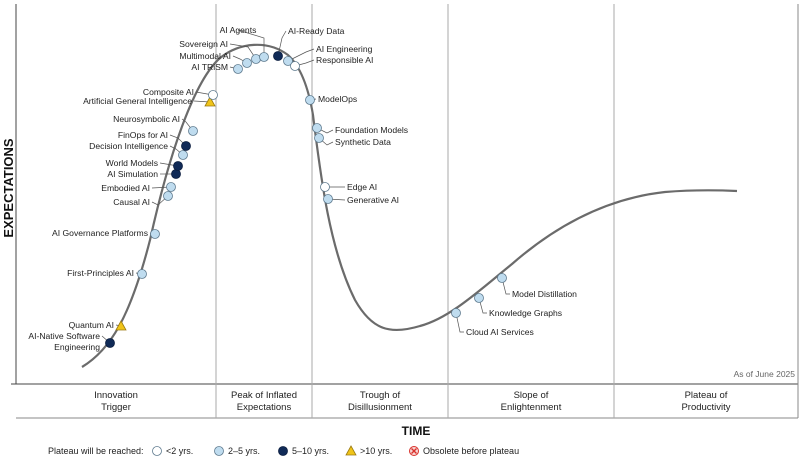 The width and height of the screenshot is (800, 464). I want to click on tech-label-line: Responsible AI, so click(344, 60).